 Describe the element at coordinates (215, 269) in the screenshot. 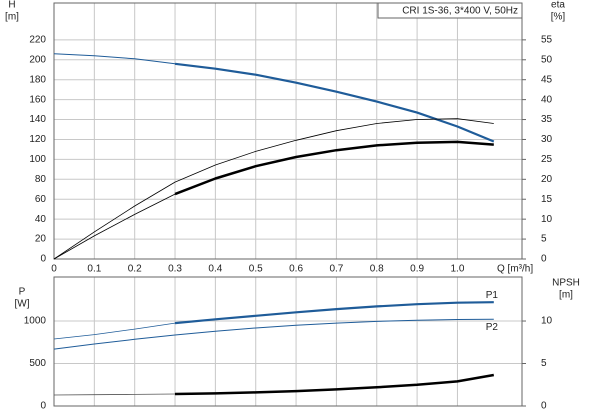

I see `x-tick-label: 0.4` at that location.